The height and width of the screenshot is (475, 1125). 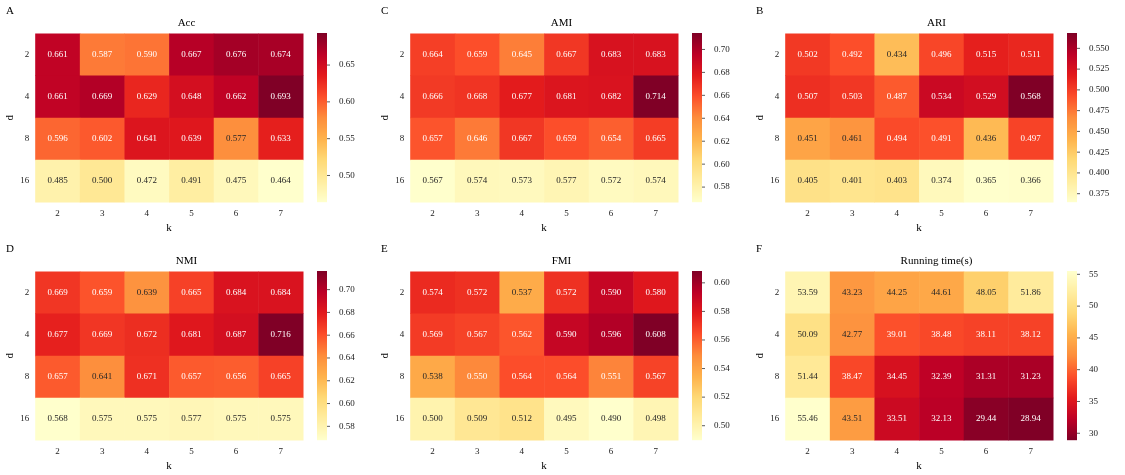 I want to click on text: E, so click(x=384, y=247).